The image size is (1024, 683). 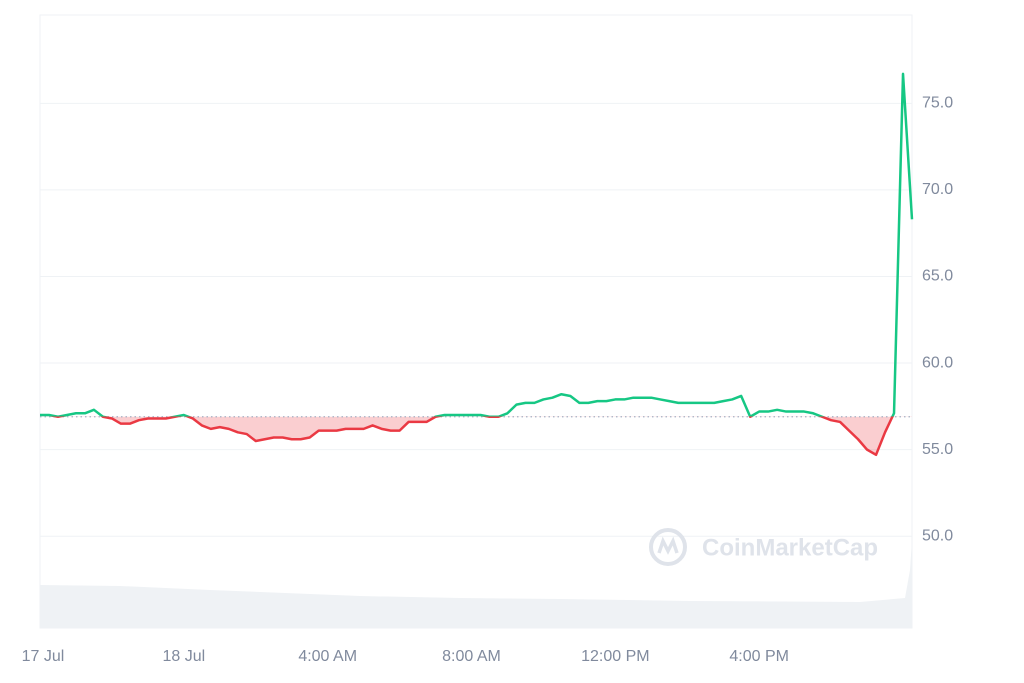 I want to click on y-tick-label: 65.0, so click(x=937, y=276).